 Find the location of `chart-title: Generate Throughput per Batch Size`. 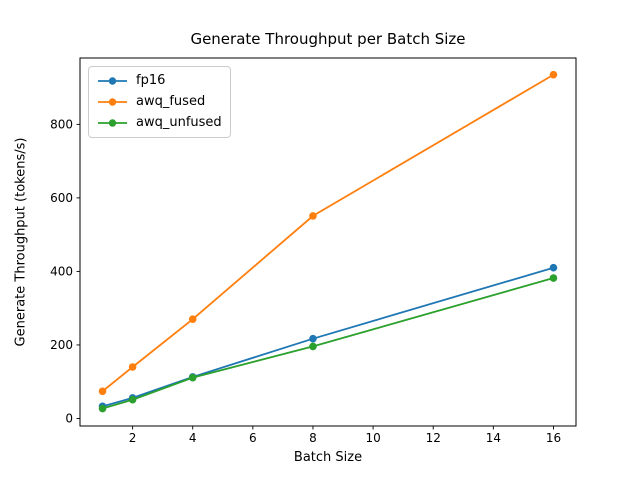

chart-title: Generate Throughput per Batch Size is located at coordinates (328, 39).